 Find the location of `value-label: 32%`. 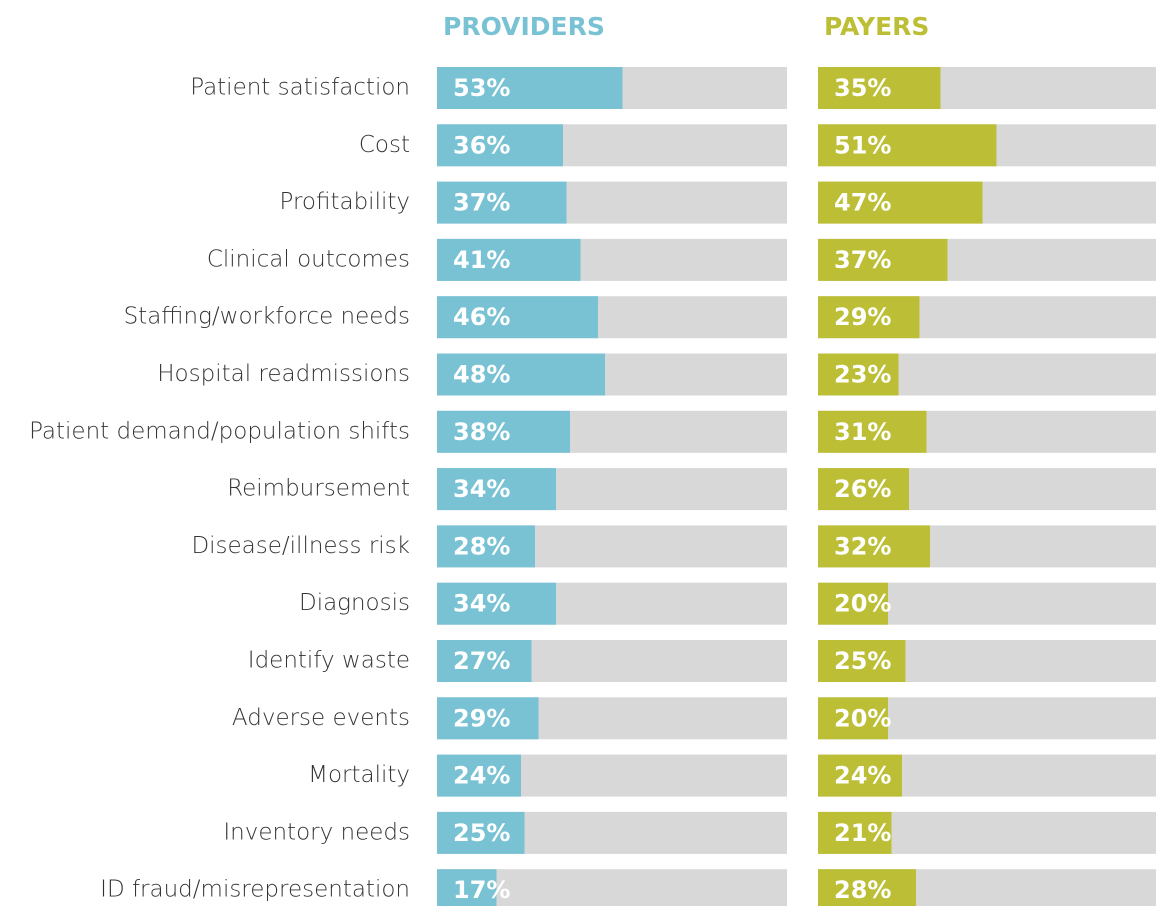

value-label: 32% is located at coordinates (862, 546).